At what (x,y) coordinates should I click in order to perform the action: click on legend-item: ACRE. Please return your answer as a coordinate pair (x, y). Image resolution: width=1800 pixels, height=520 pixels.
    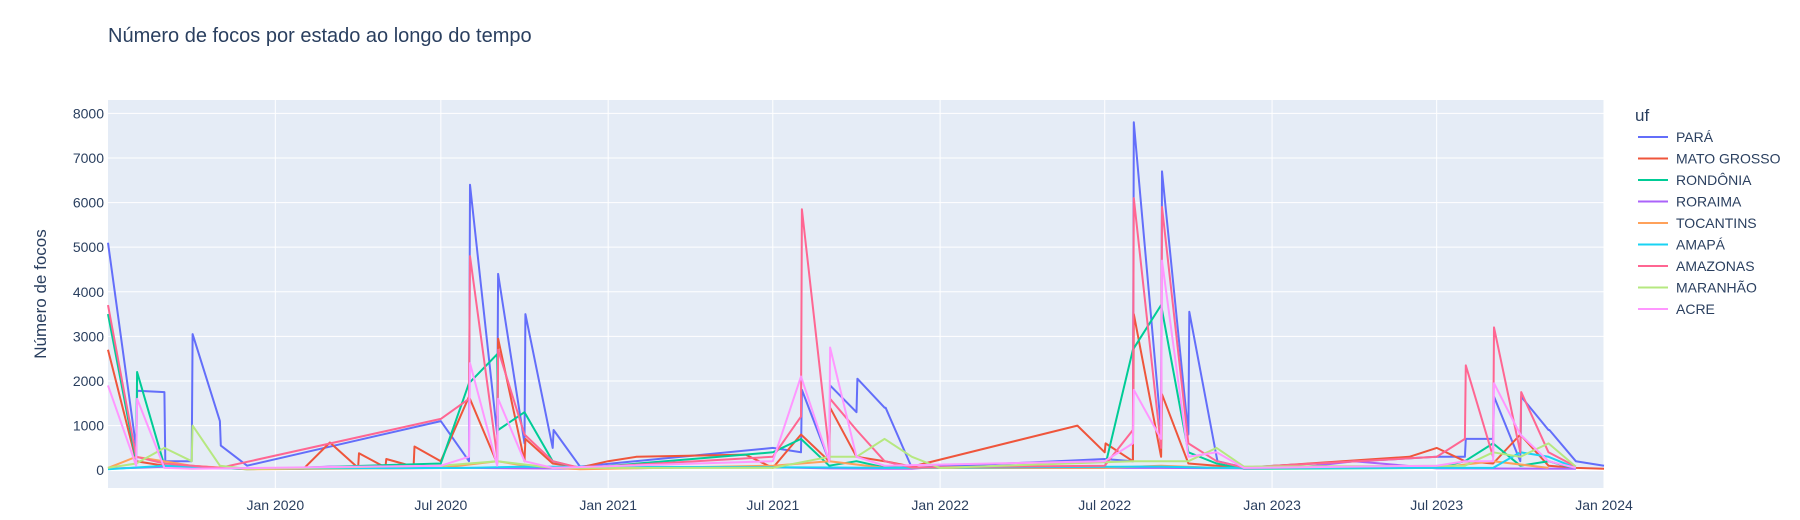
    Looking at the image, I should click on (1676, 309).